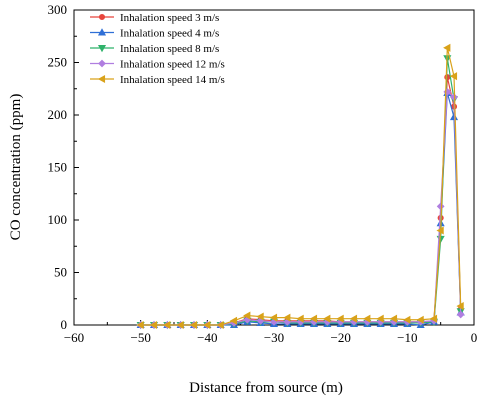  I want to click on legend-entry-2: Inhalation speed 4 m/s, so click(154, 34).